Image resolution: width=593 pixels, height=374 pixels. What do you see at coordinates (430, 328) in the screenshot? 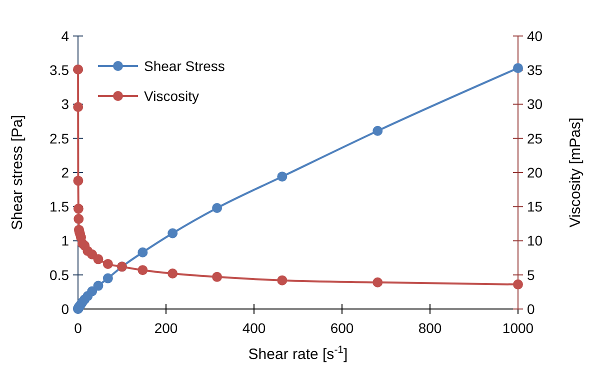
I see `x-tick-label: 800` at bounding box center [430, 328].